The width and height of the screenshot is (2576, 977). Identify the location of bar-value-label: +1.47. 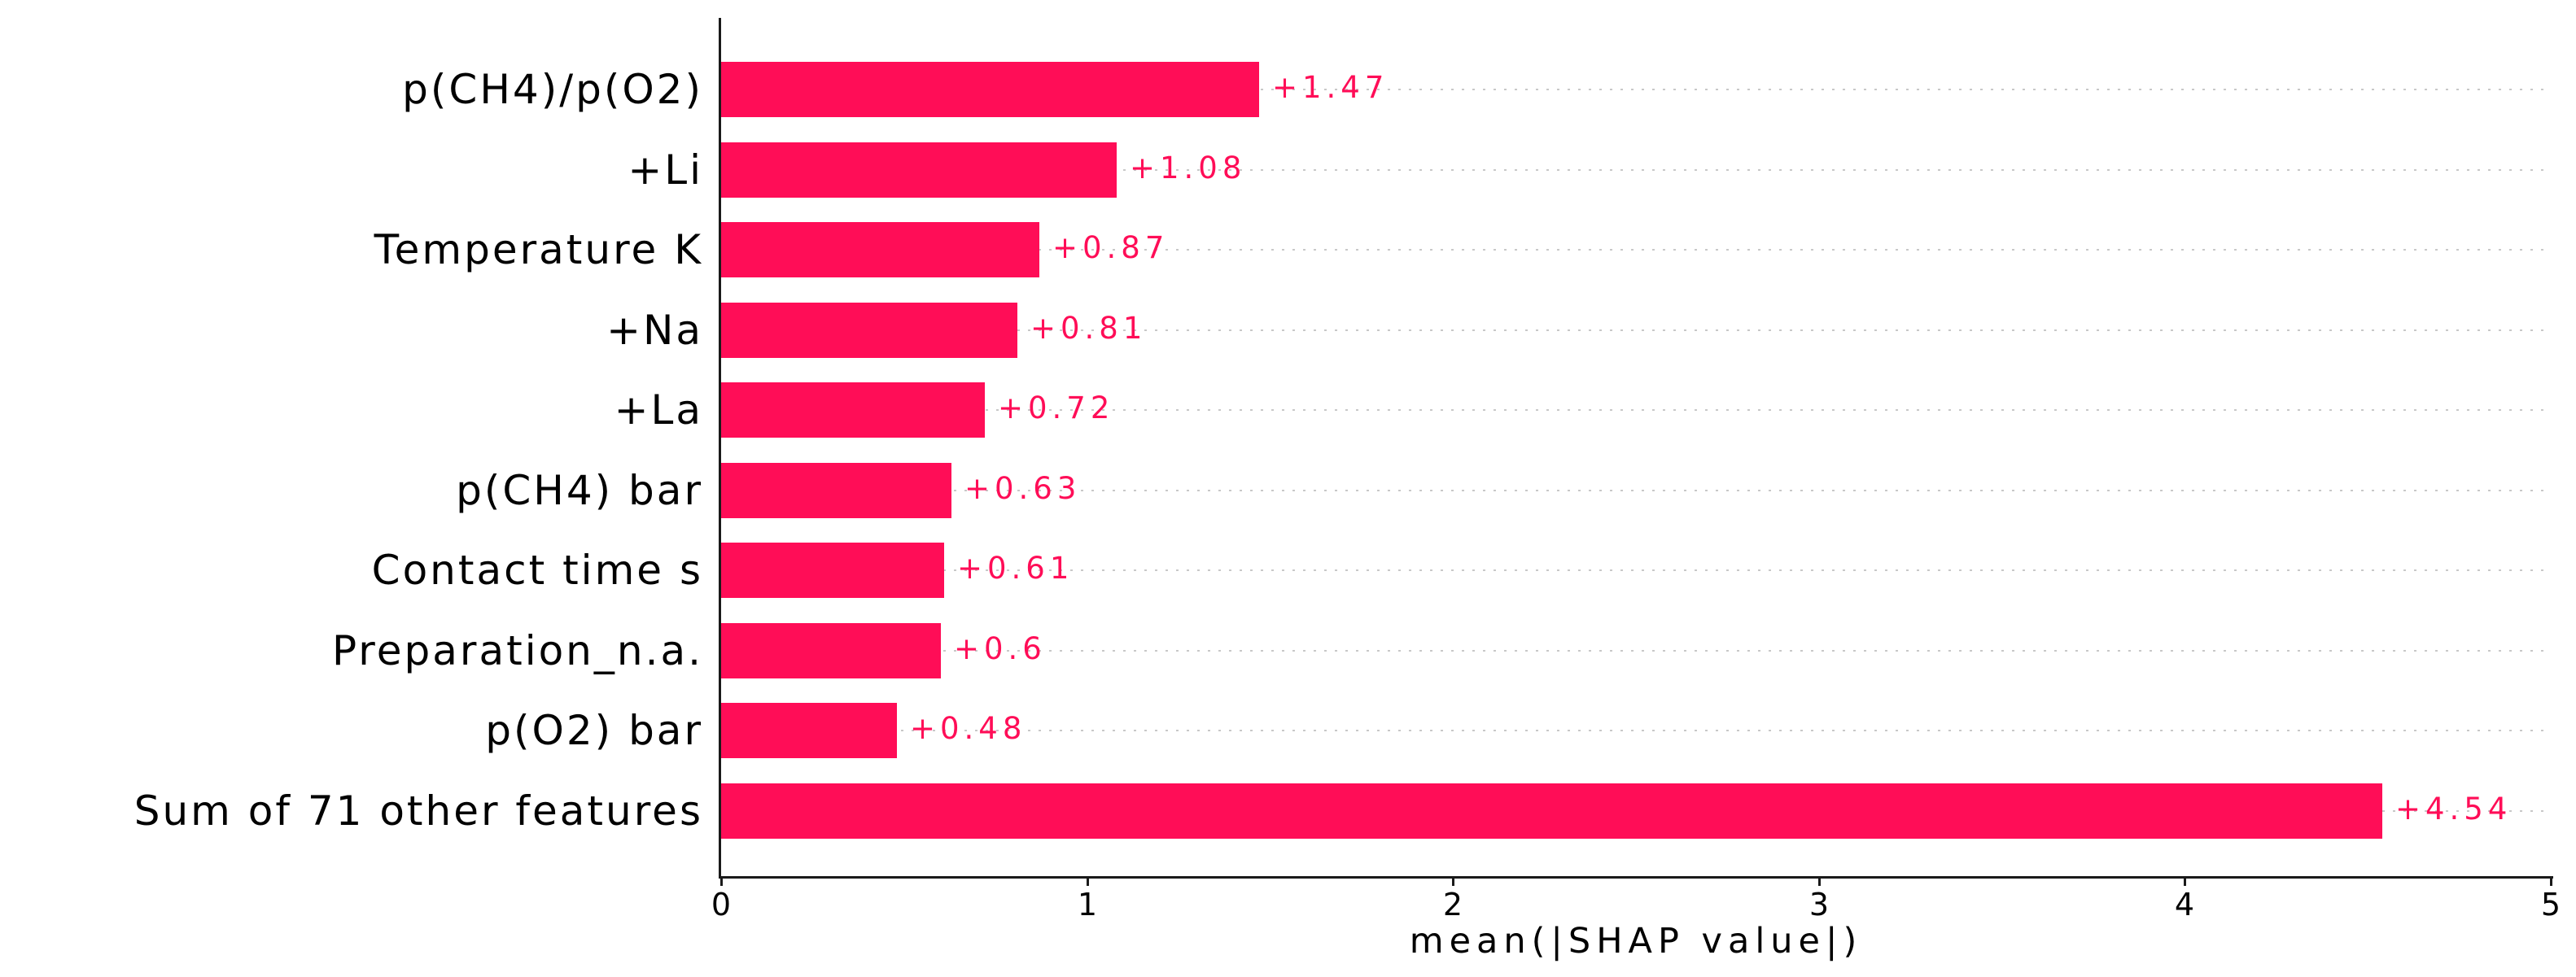
(1330, 87).